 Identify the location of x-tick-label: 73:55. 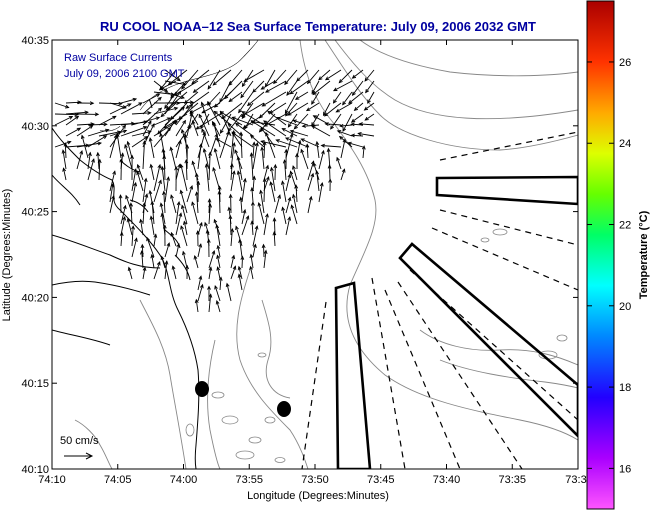
(249, 480).